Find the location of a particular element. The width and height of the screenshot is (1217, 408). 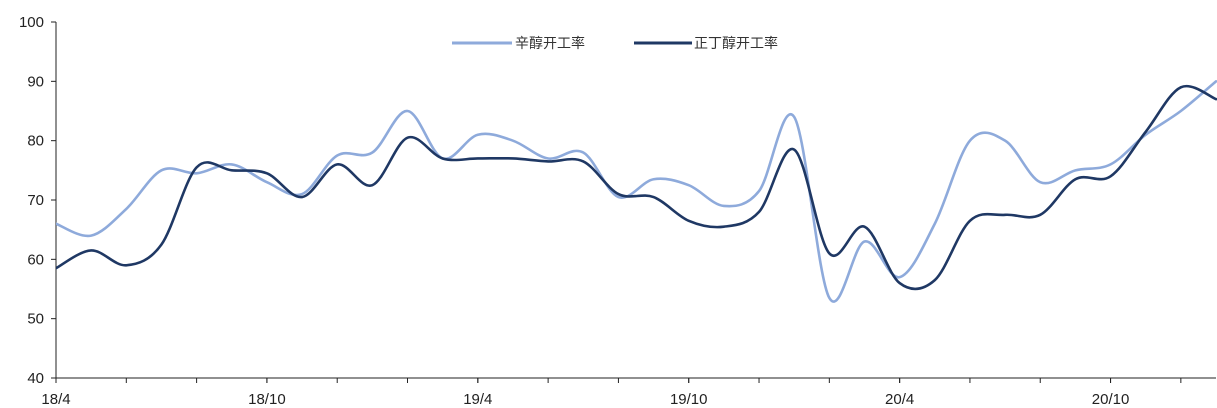

x-tick-label: 20/4 is located at coordinates (899, 399).